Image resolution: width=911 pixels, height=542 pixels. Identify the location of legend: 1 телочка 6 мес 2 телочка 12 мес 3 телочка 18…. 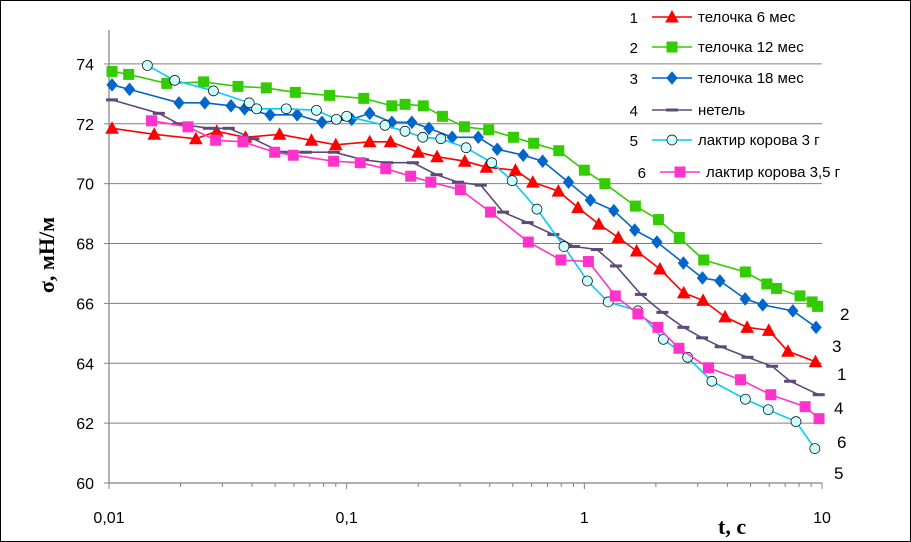
(735, 95).